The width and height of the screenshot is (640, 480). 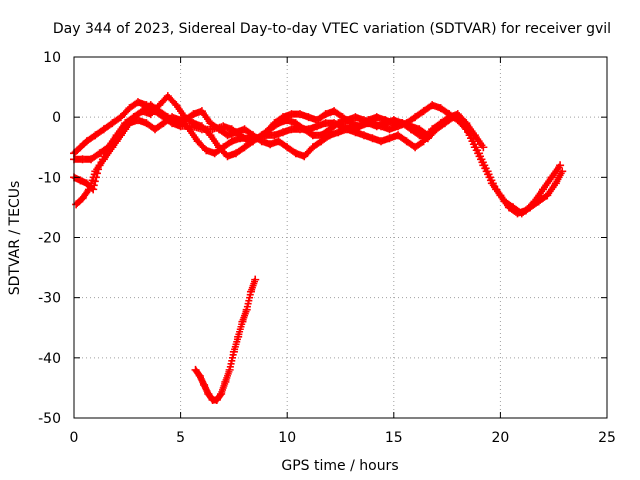 I want to click on x-tick-label: 15, so click(x=394, y=438).